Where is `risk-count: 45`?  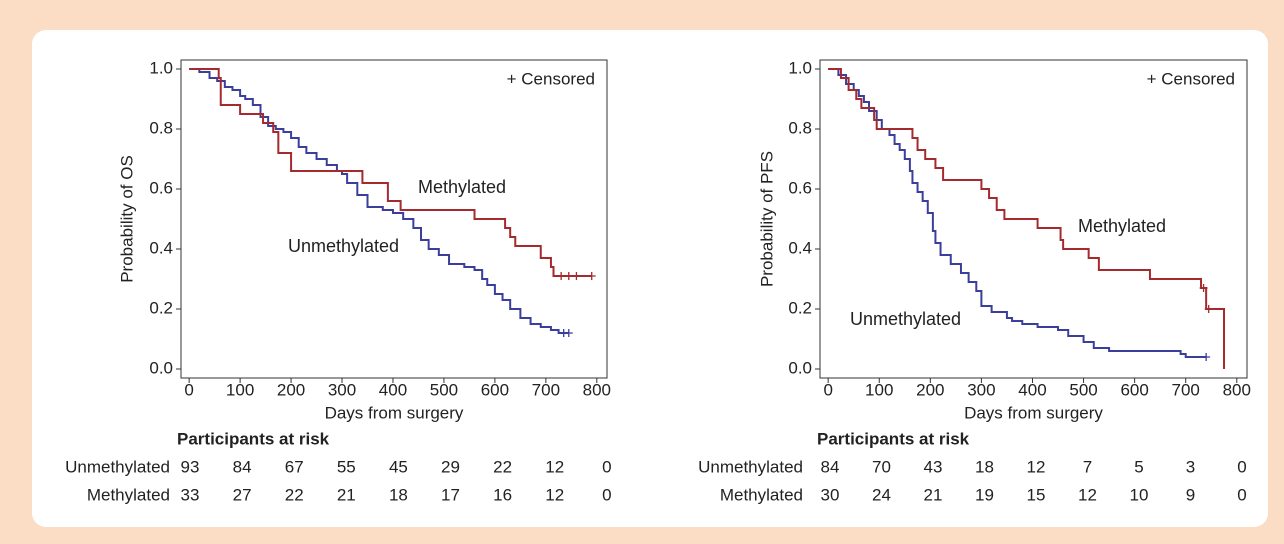
risk-count: 45 is located at coordinates (398, 466).